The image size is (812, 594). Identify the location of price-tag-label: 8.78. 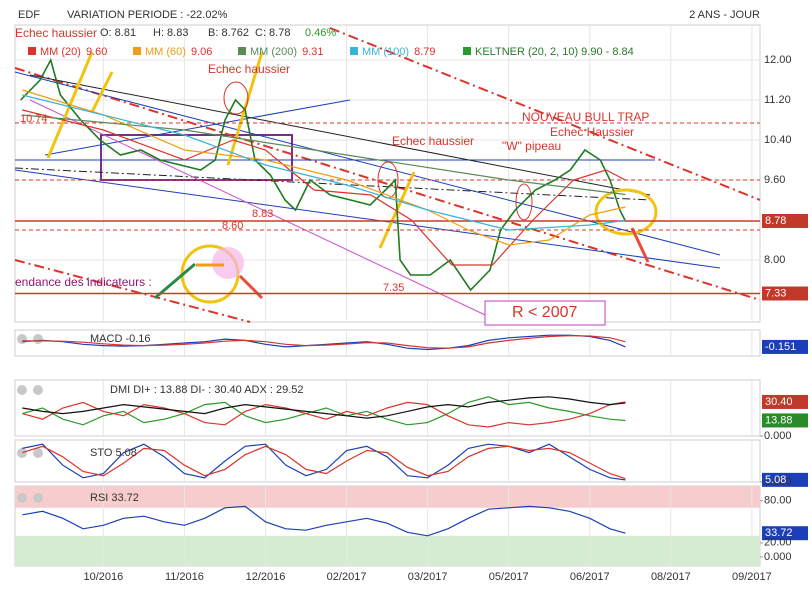
(775, 221).